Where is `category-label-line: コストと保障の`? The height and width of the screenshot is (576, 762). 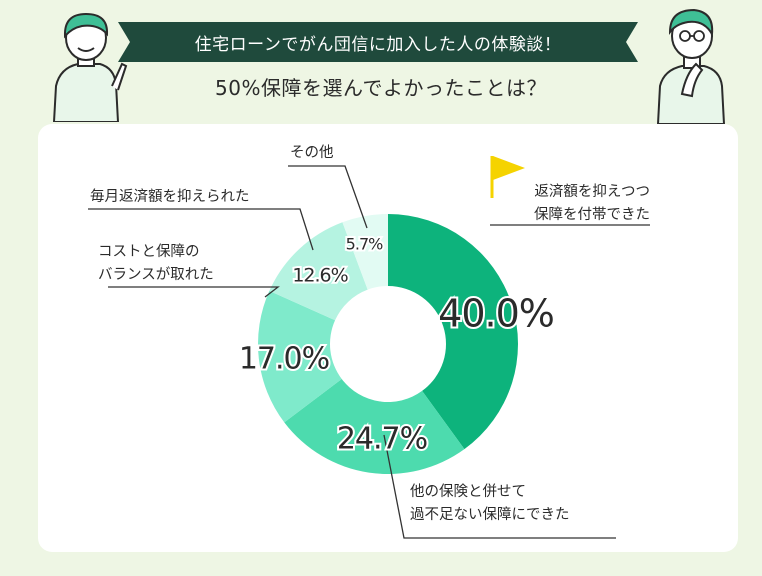
category-label-line: コストと保障の is located at coordinates (149, 252).